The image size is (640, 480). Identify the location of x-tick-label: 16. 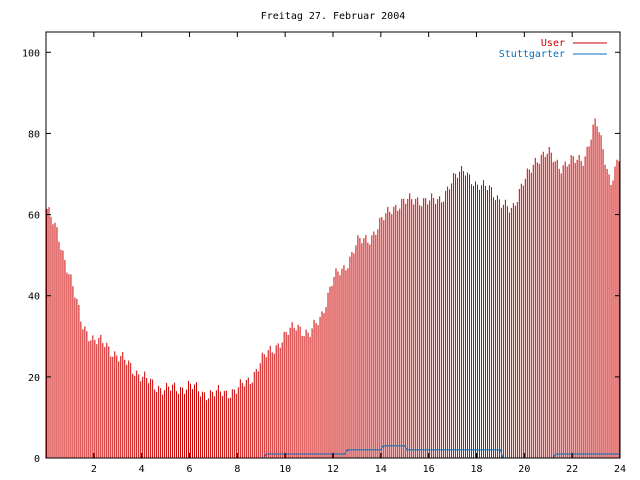
(429, 469).